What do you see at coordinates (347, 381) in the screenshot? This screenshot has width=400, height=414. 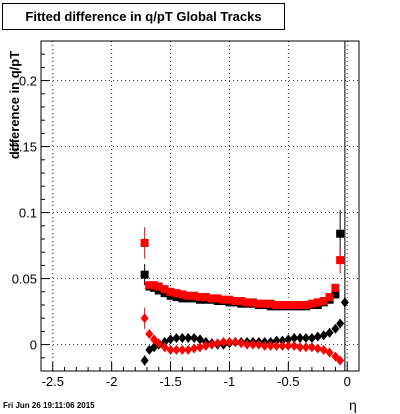 I see `x-tick-label: 0` at bounding box center [347, 381].